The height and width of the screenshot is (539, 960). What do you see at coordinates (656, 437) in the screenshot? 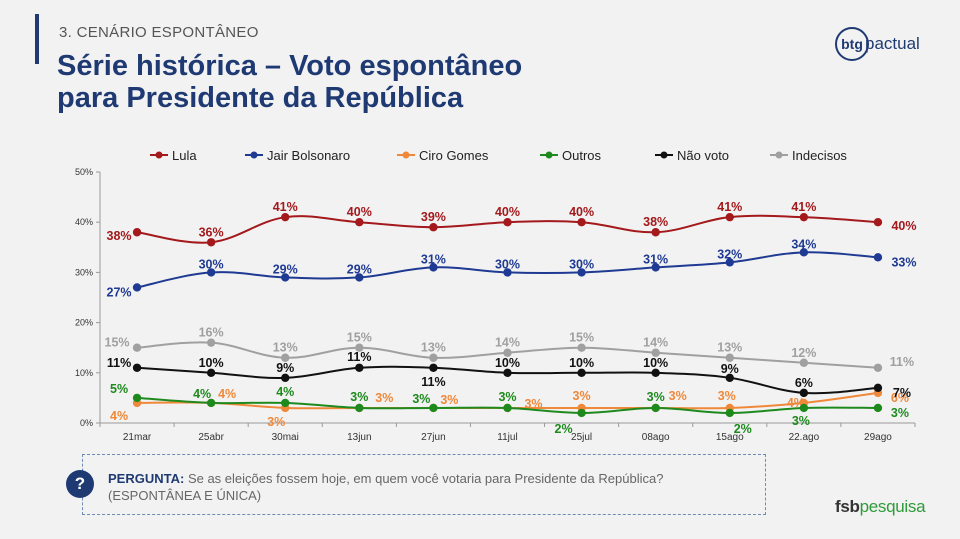
I see `x-tick-label: 08ago` at bounding box center [656, 437].